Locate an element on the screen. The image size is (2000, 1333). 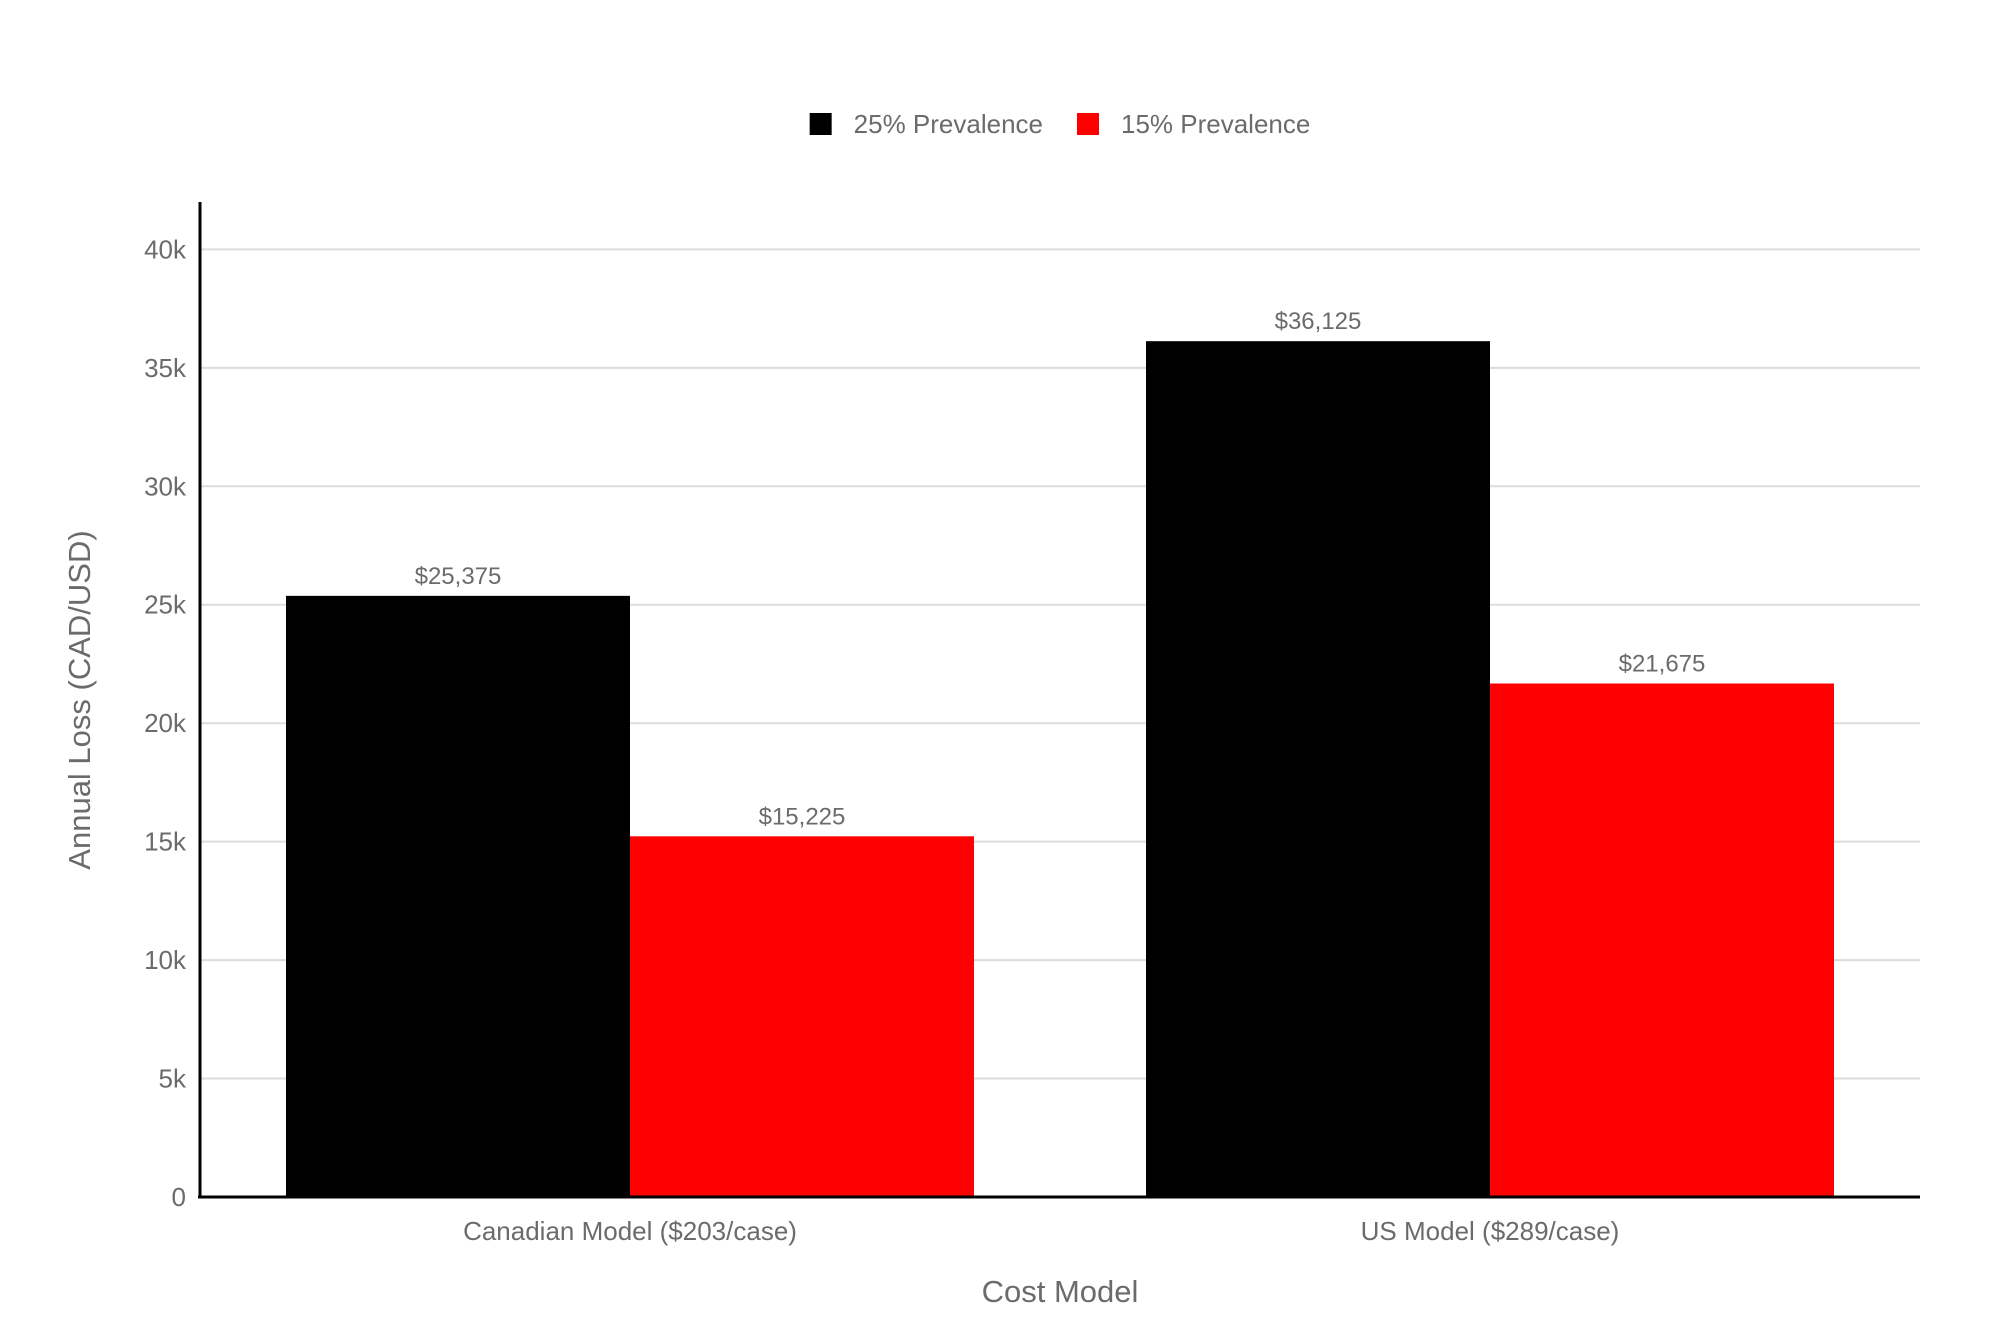
legend-label: 15% Prevalence is located at coordinates (1215, 124).